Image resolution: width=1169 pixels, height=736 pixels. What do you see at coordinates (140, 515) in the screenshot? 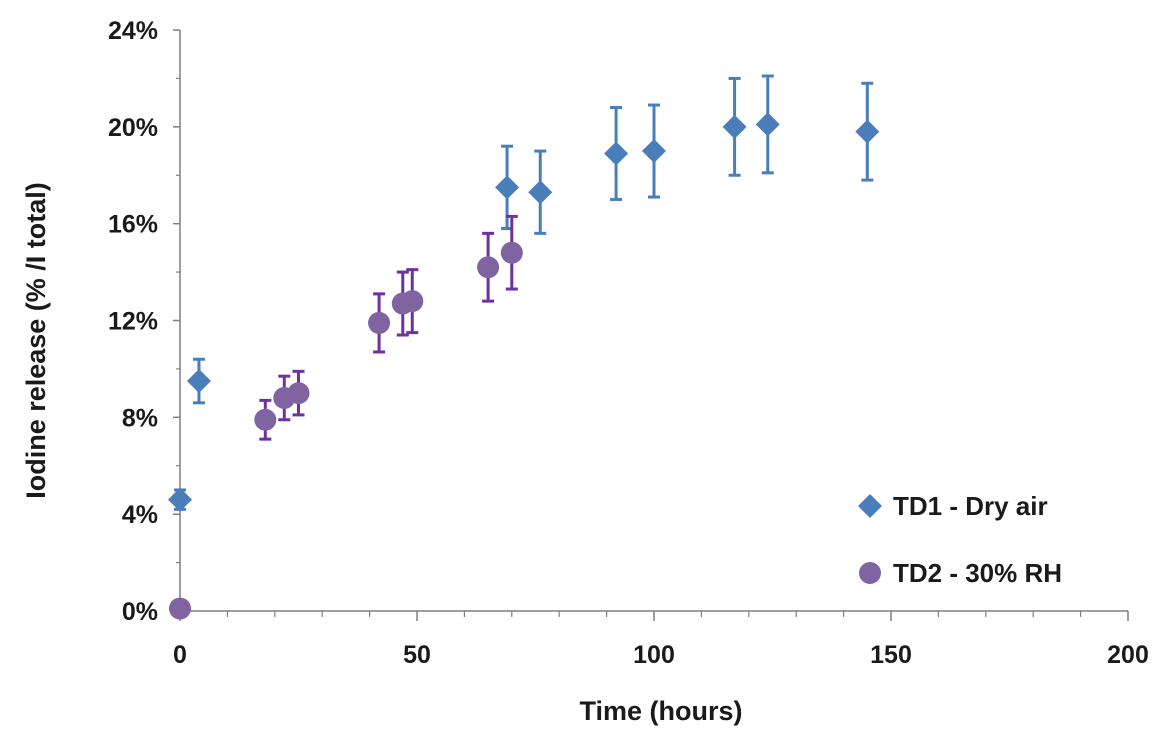
I see `y-tick-label: 4%` at bounding box center [140, 515].